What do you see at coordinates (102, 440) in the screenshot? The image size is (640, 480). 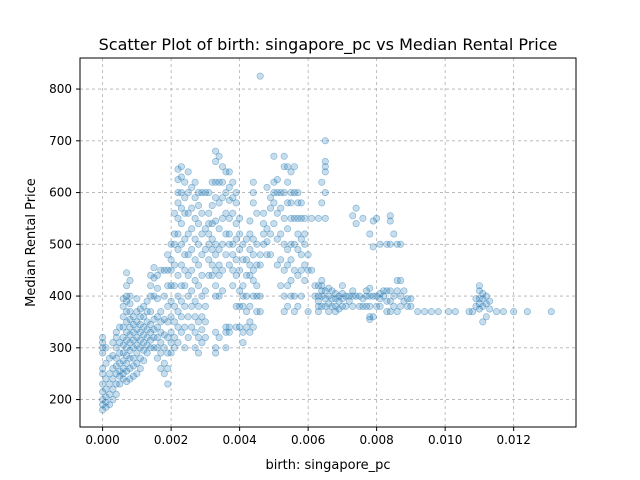 I see `x-tick-label: 0.000` at bounding box center [102, 440].